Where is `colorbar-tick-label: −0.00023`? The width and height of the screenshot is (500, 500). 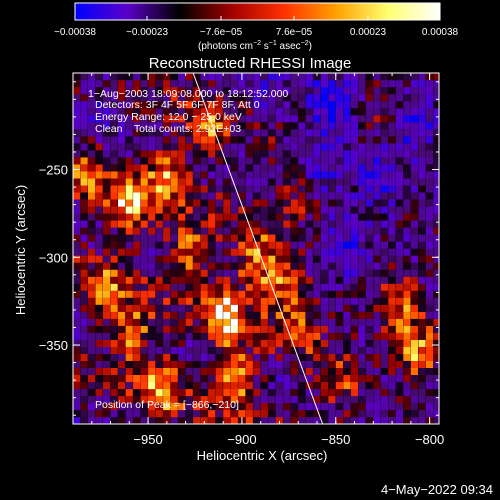 colorbar-tick-label: −0.00023 is located at coordinates (147, 32).